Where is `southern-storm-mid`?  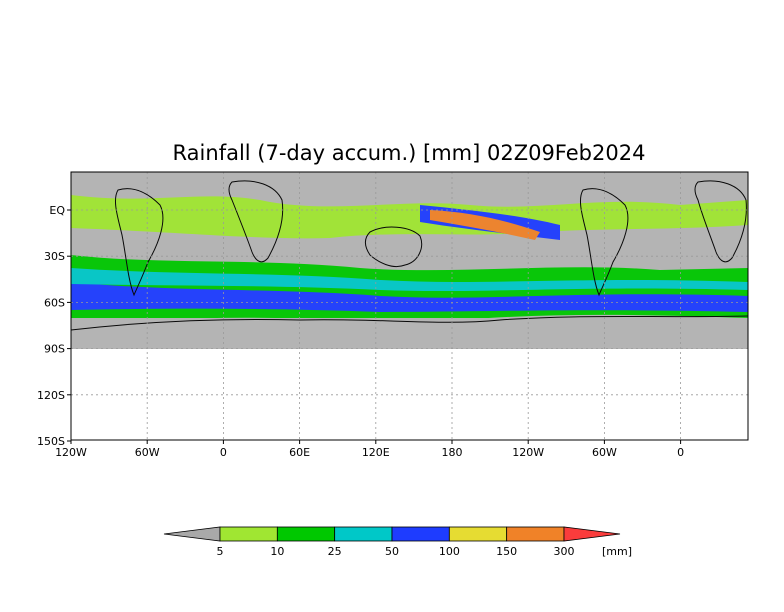
southern-storm-mid is located at coordinates (409, 280).